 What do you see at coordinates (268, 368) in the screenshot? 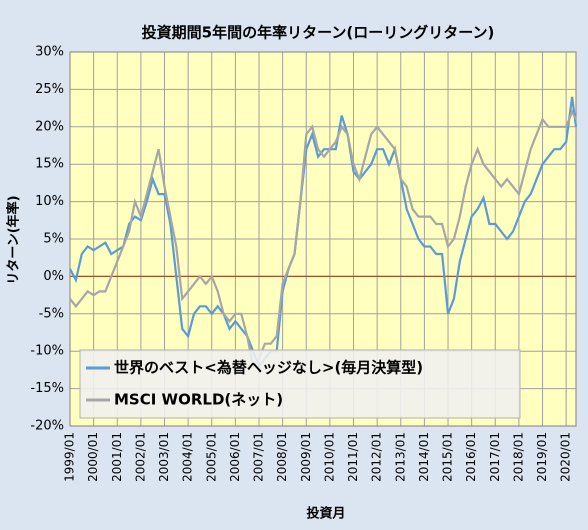
I see `legend-label: 世界のベスト<為替ヘッジなし>(毎月決算型)` at bounding box center [268, 368].